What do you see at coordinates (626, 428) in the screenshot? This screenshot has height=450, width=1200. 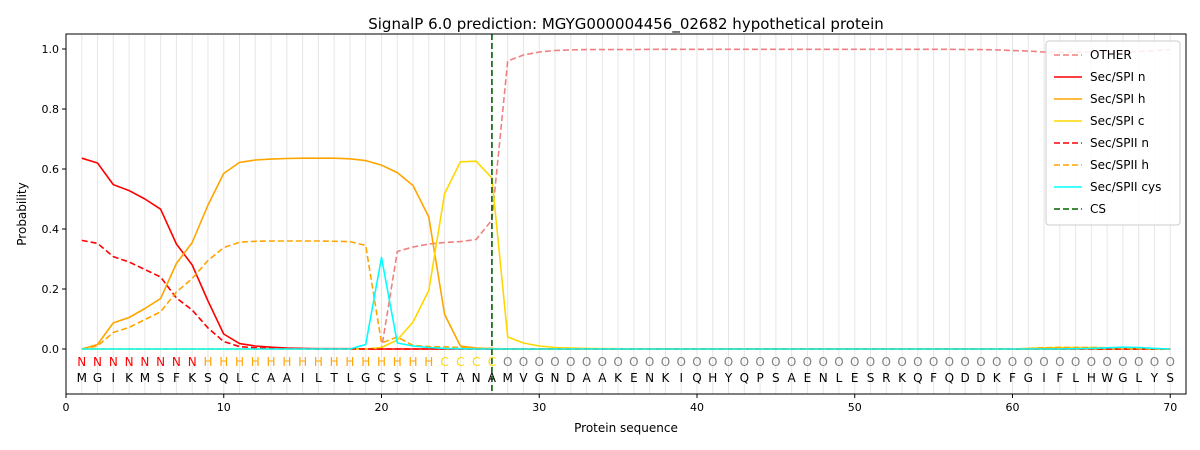 I see `x-axis-label: Protein sequence` at bounding box center [626, 428].